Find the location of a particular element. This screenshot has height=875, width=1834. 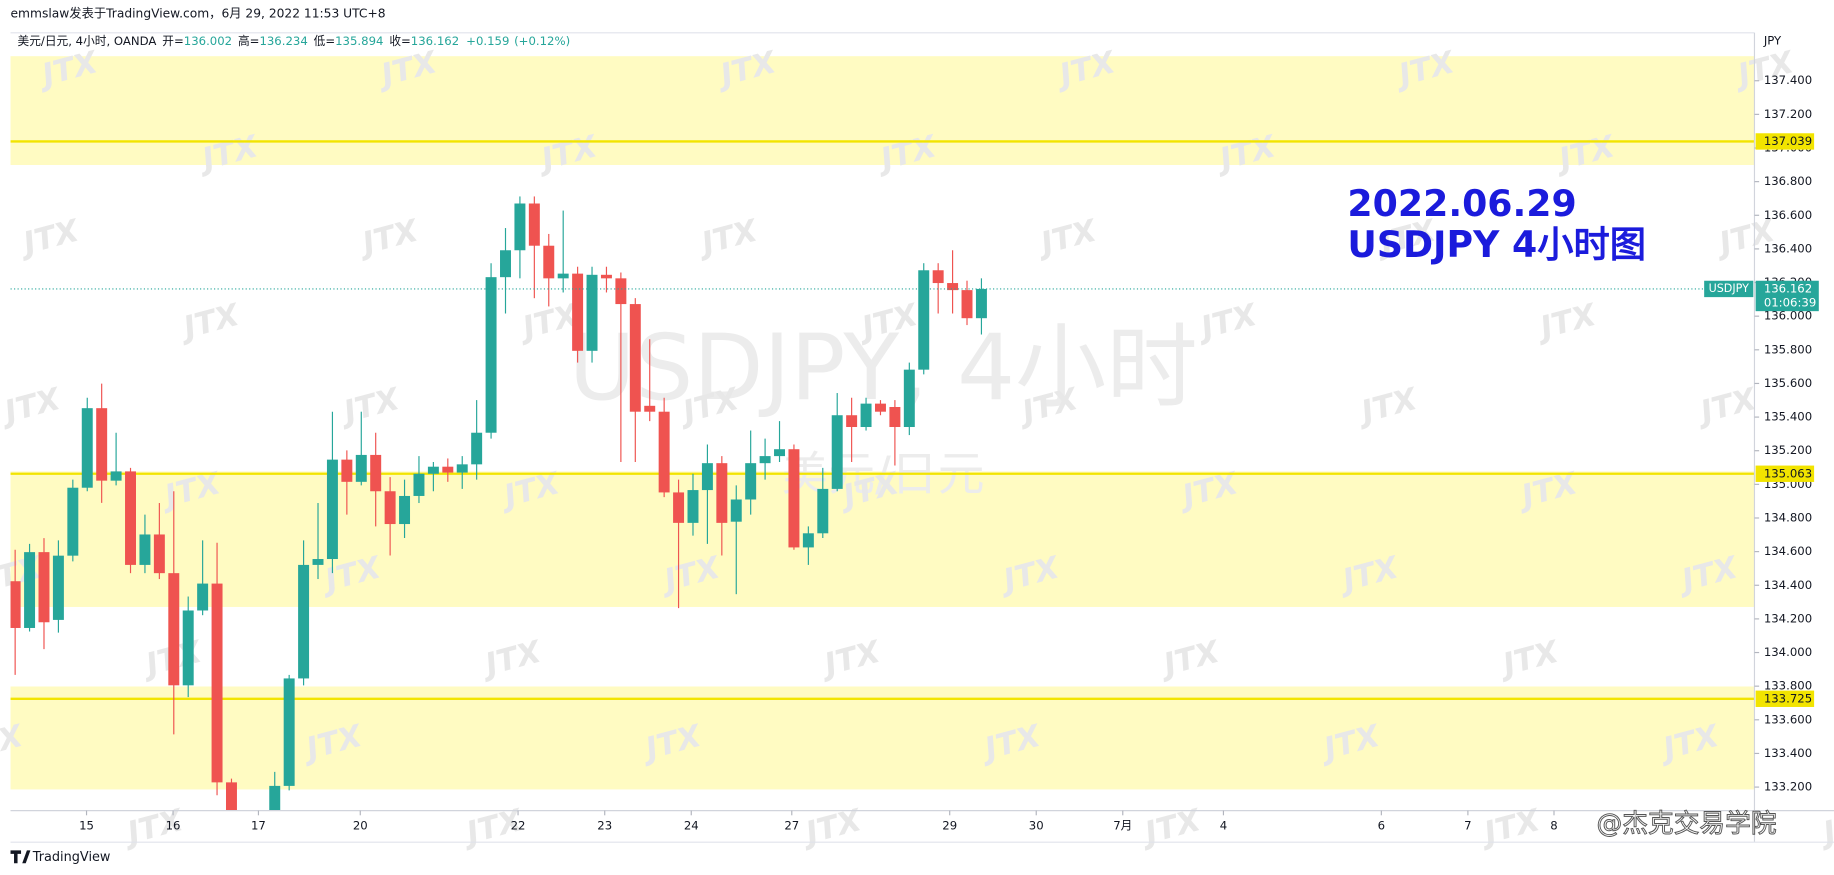

zone is located at coordinates (882, 110).